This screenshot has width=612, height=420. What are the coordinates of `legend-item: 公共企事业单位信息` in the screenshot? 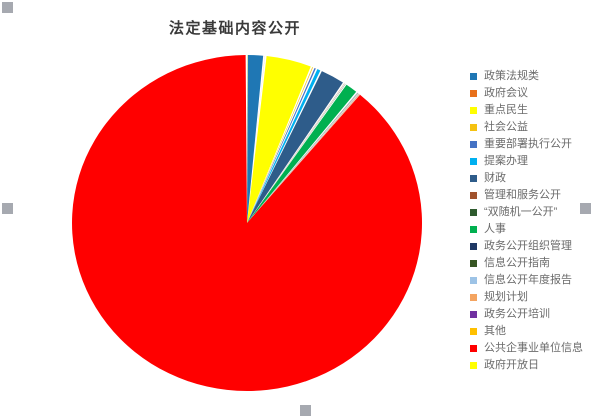 It's located at (540, 348).